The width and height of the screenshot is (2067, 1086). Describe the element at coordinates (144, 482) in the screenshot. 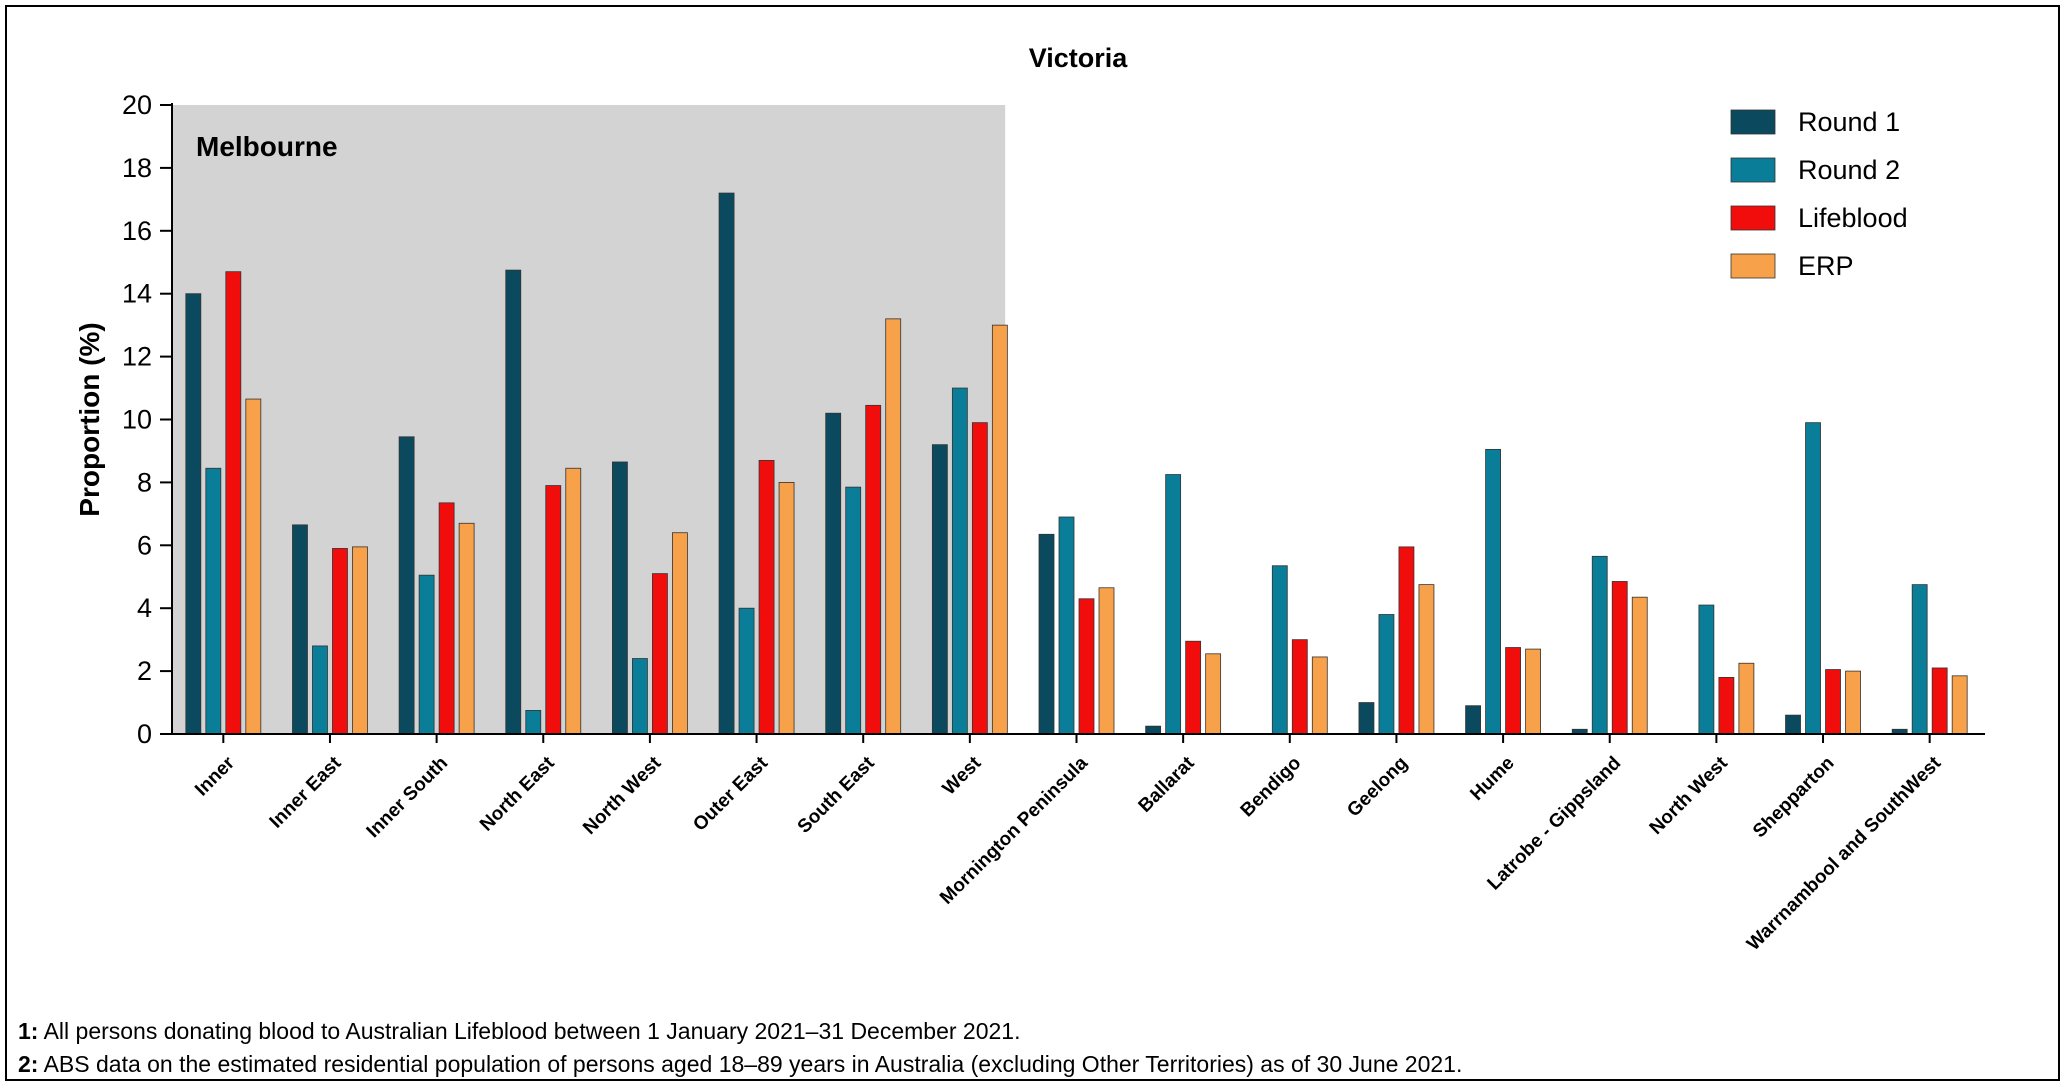

I see `y-tick-label: 8` at that location.